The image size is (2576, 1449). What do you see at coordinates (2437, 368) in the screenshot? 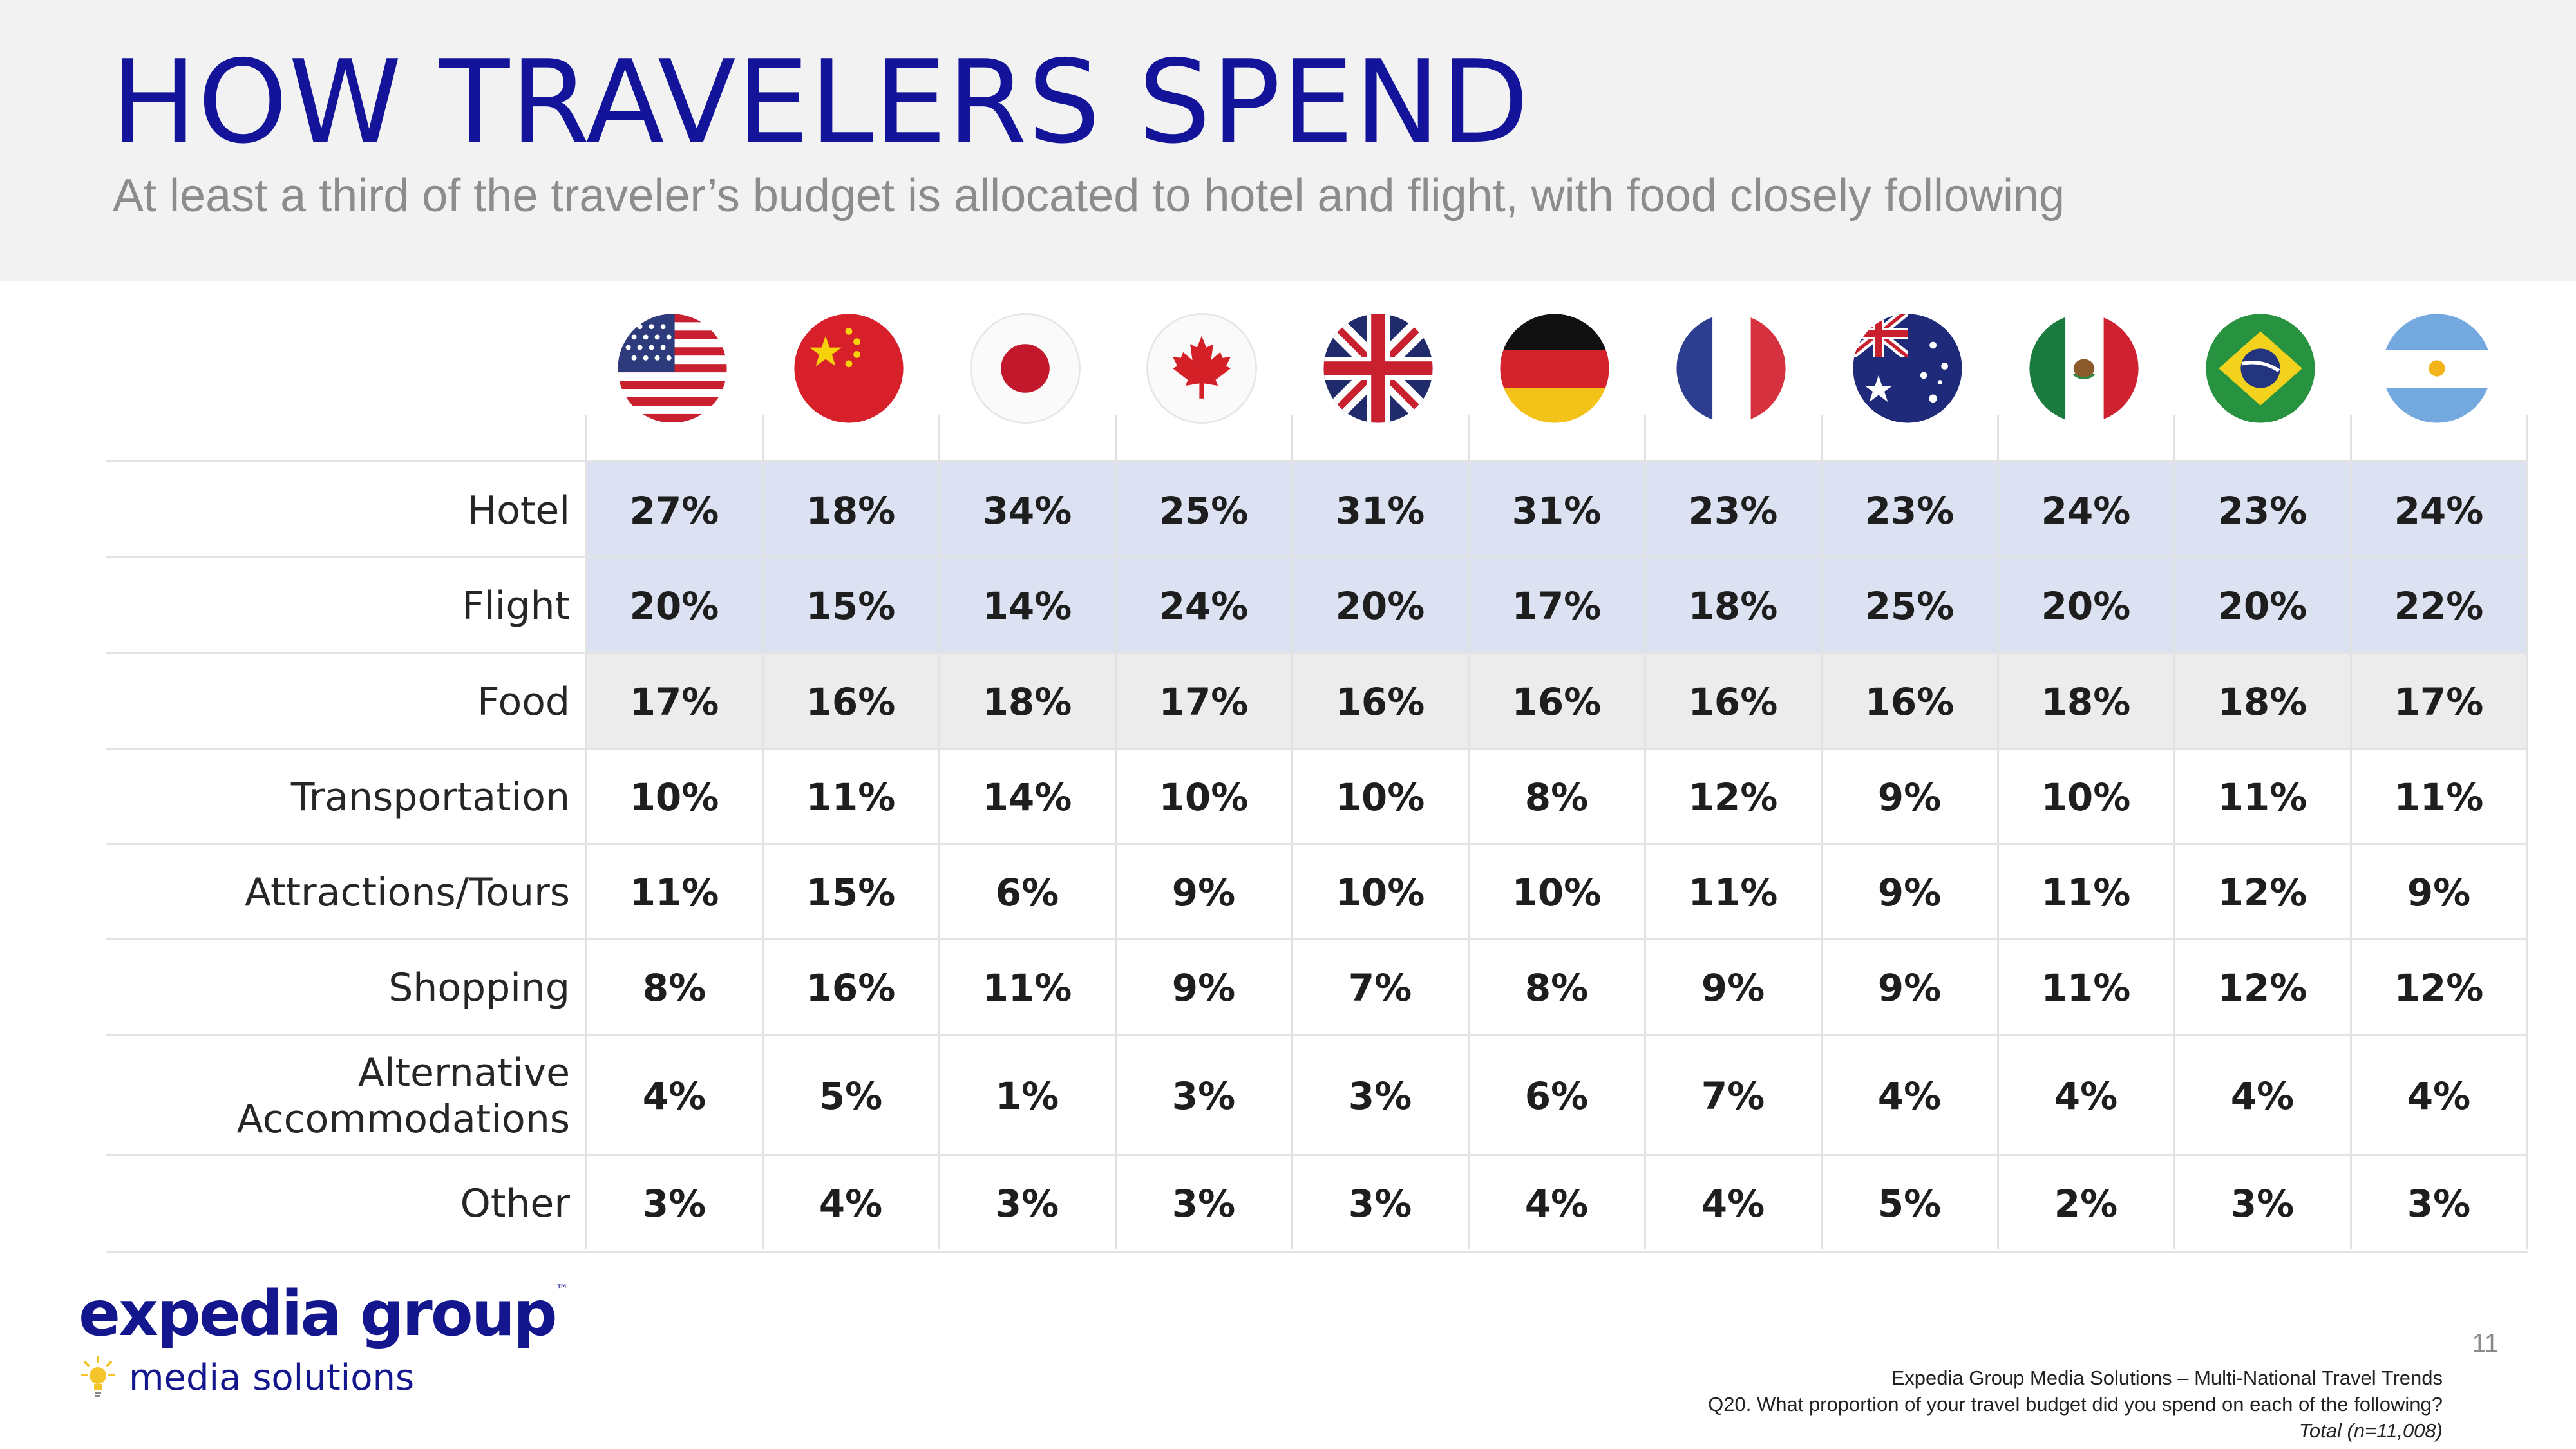
I see `argentina-flag-icon` at bounding box center [2437, 368].